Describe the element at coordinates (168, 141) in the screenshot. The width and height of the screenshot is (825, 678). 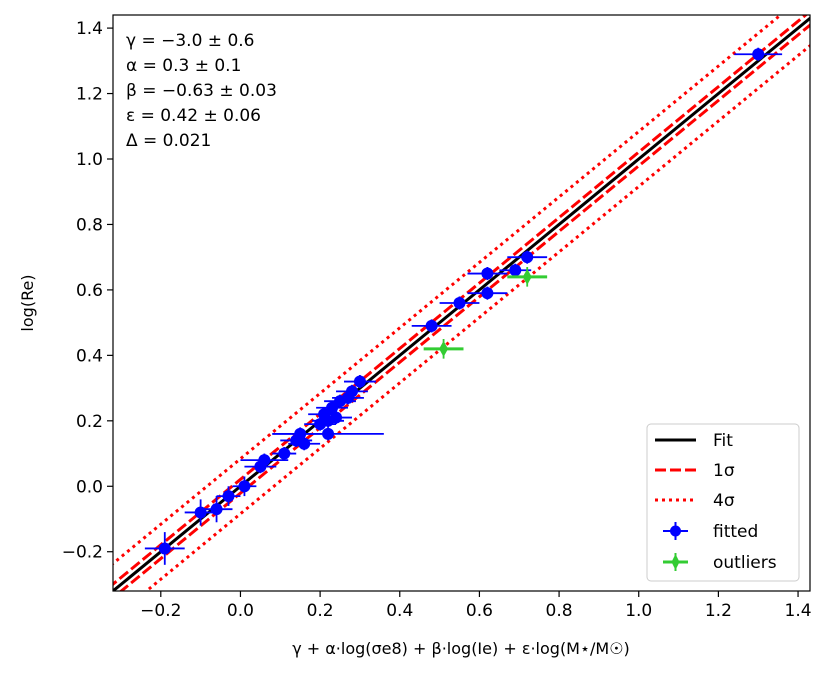
I see `annotation-line: Δ = 0.021` at that location.